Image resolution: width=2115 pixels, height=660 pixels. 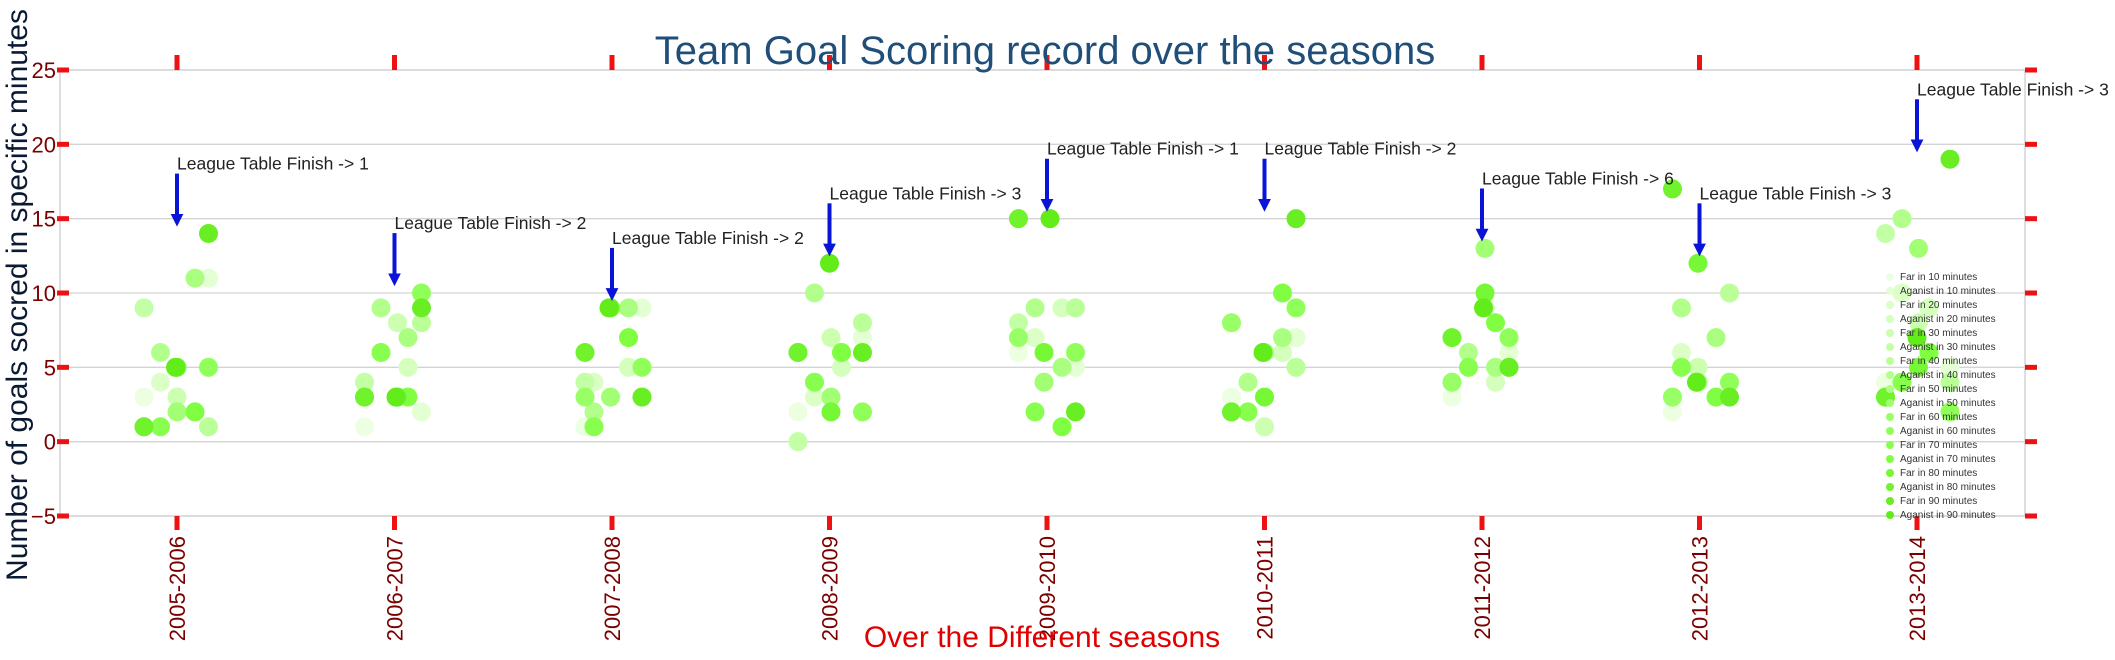 I want to click on y-tick-label: 20, so click(x=44, y=144).